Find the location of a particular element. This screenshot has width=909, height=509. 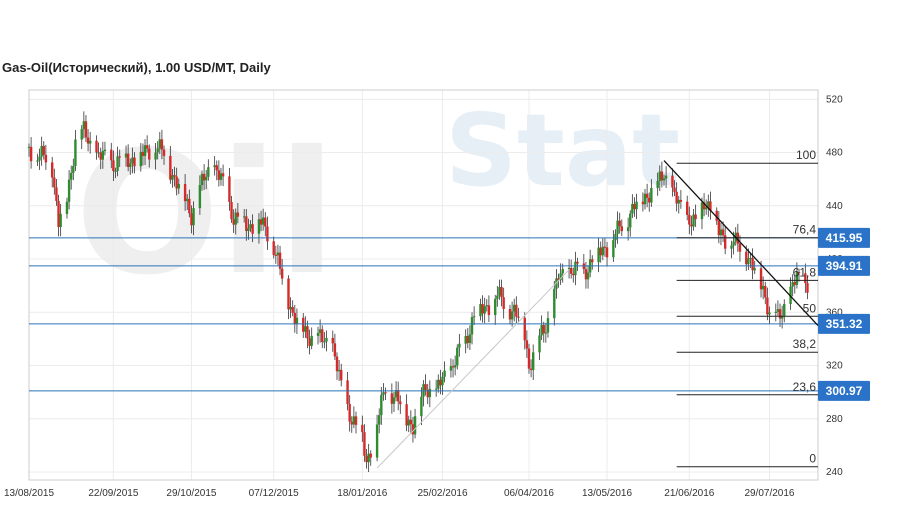

y-tick-label: 480 is located at coordinates (834, 153).